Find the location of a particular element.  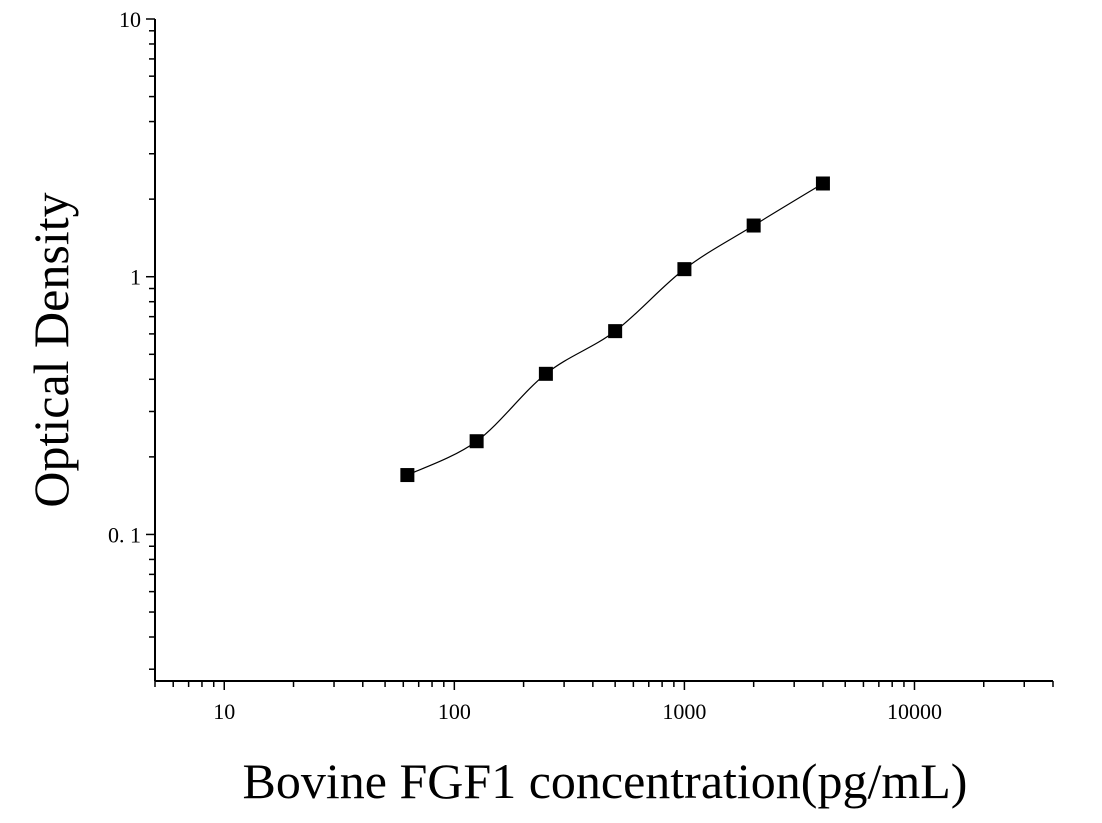

y-tick-label: 1 is located at coordinates (135, 277).